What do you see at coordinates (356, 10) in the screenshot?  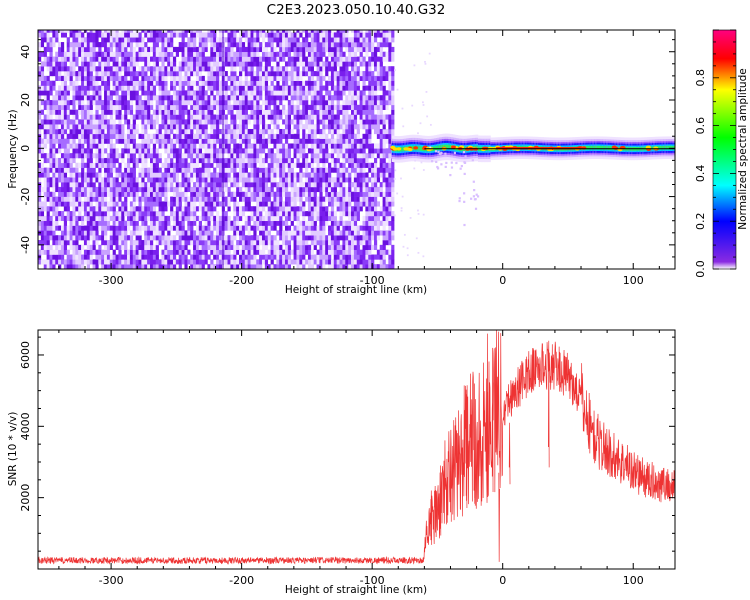 I see `figure-title: C2E3.2023.050.10.40.G32` at bounding box center [356, 10].